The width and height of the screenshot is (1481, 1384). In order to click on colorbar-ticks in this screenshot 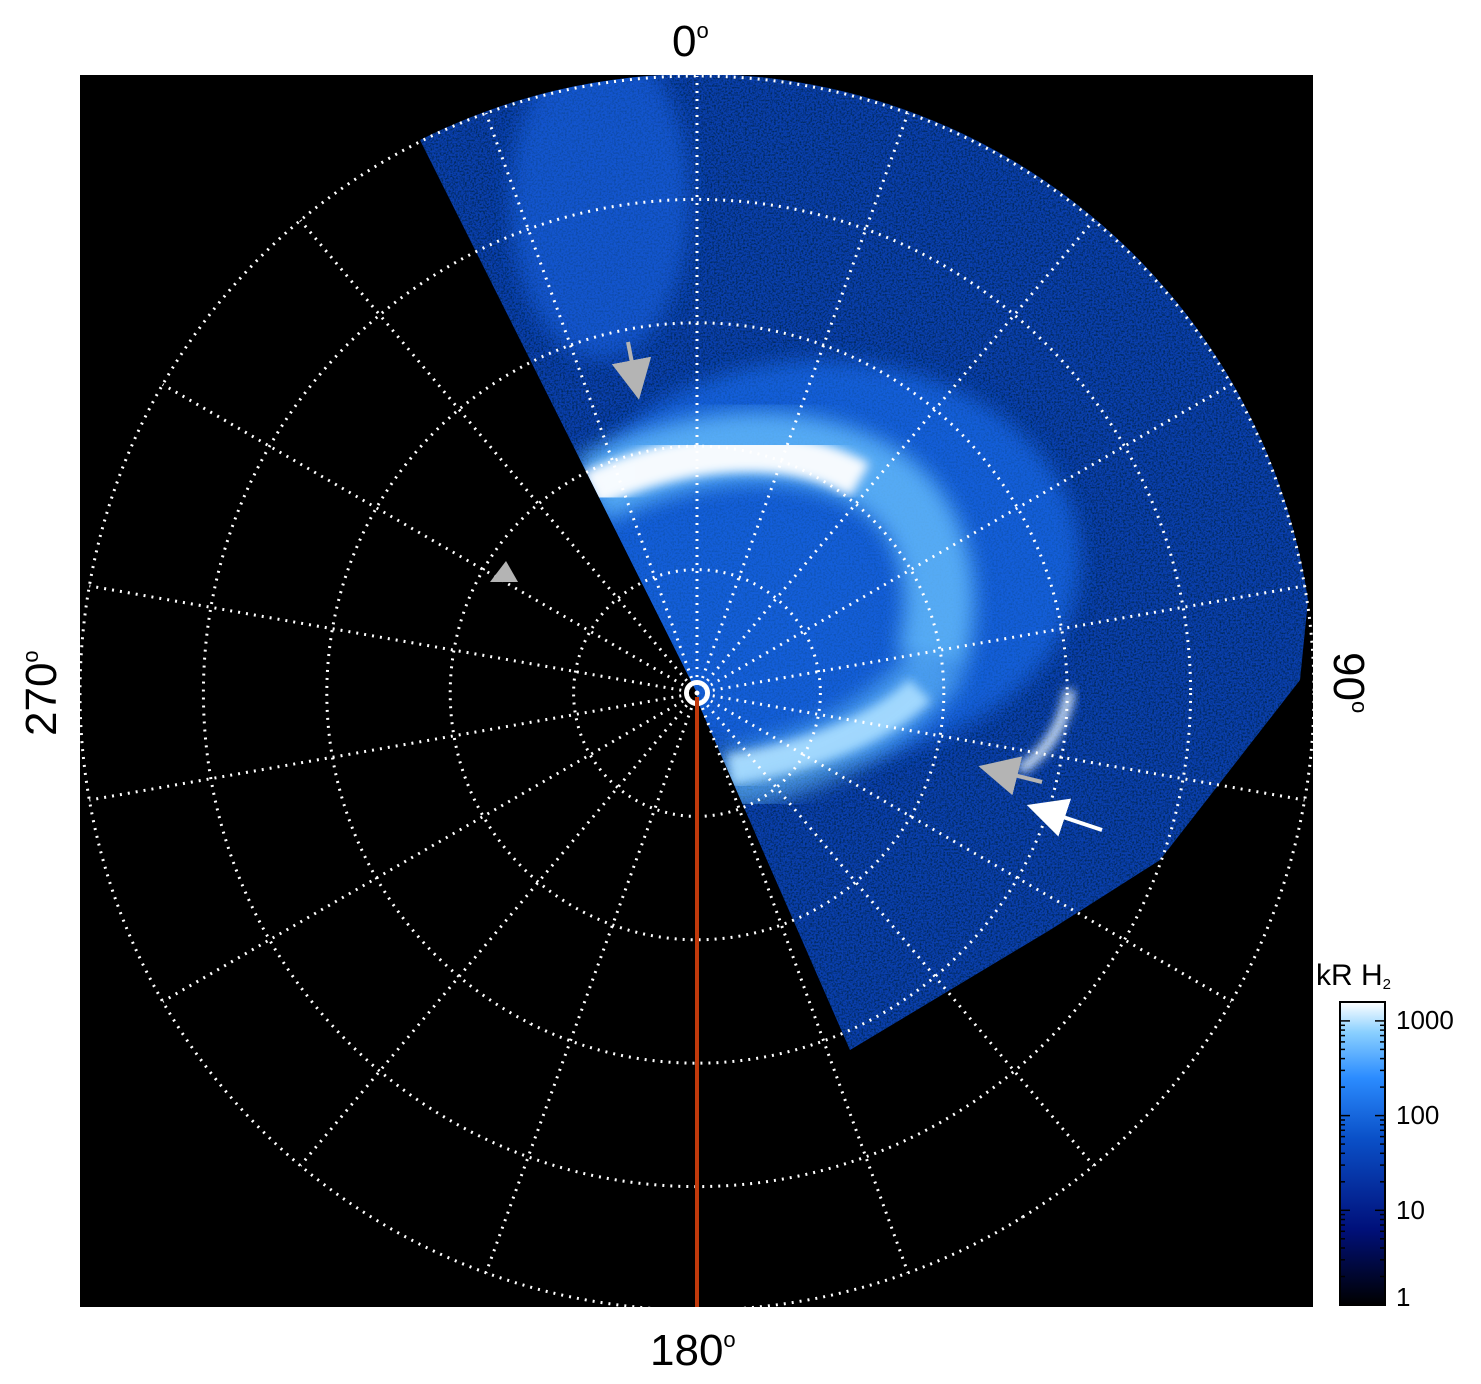, I will do `click(1362, 1163)`.